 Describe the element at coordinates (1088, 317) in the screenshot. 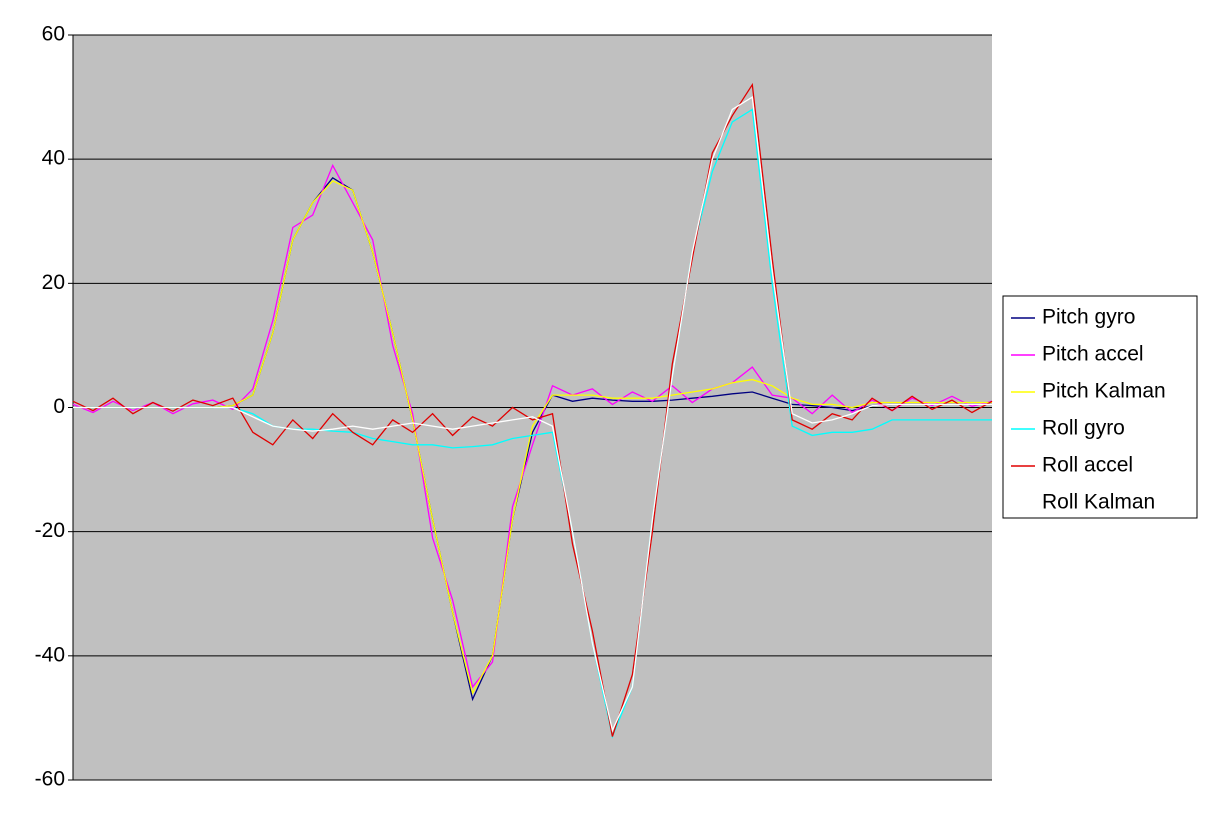

I see `legend-label: Pitch gyro` at that location.